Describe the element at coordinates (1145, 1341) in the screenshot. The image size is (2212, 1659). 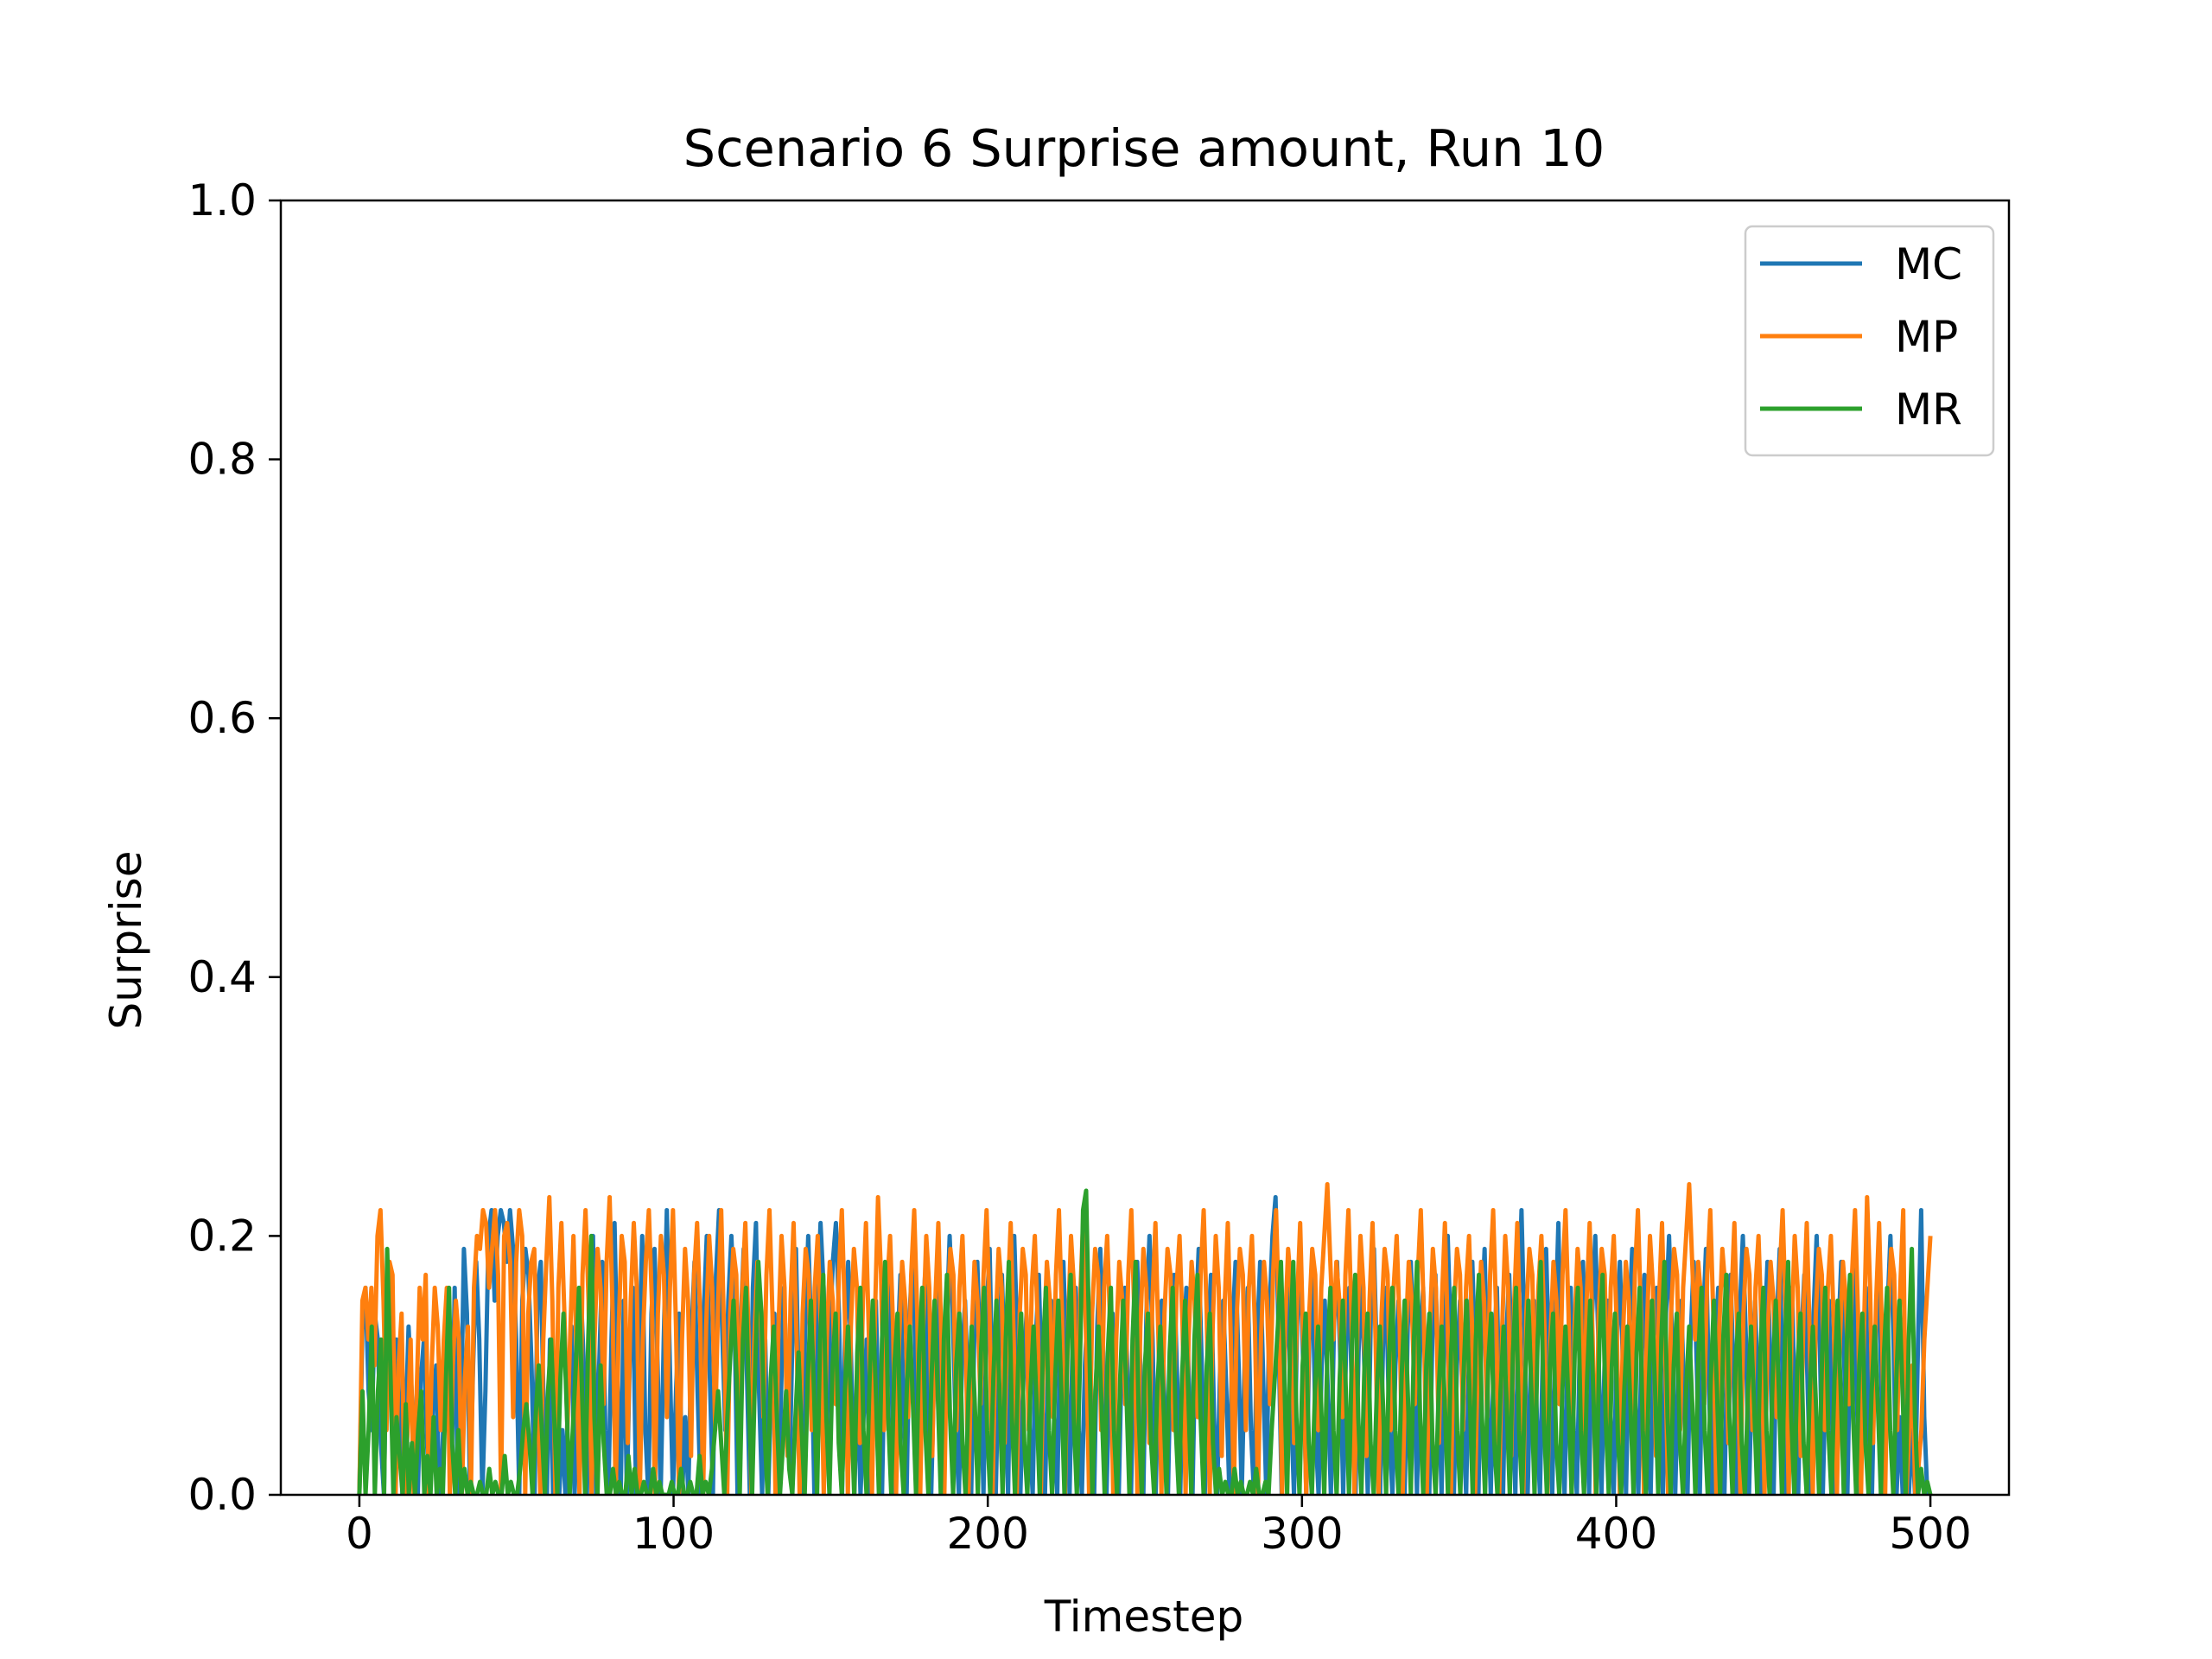
I see `series-line-mr` at that location.